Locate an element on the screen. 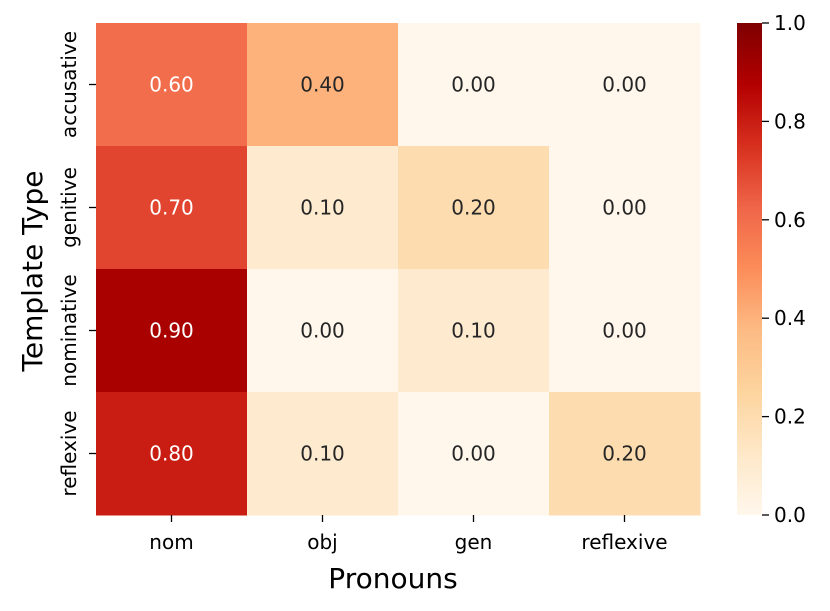 The width and height of the screenshot is (830, 611). colorbar-tick-label: 0.6 is located at coordinates (790, 220).